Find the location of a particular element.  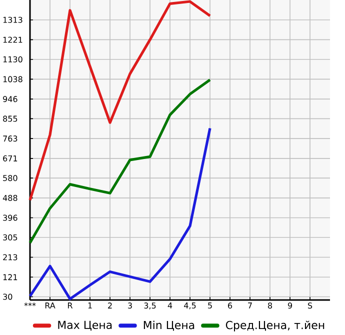

x-tick-label: 3,5 is located at coordinates (150, 306).